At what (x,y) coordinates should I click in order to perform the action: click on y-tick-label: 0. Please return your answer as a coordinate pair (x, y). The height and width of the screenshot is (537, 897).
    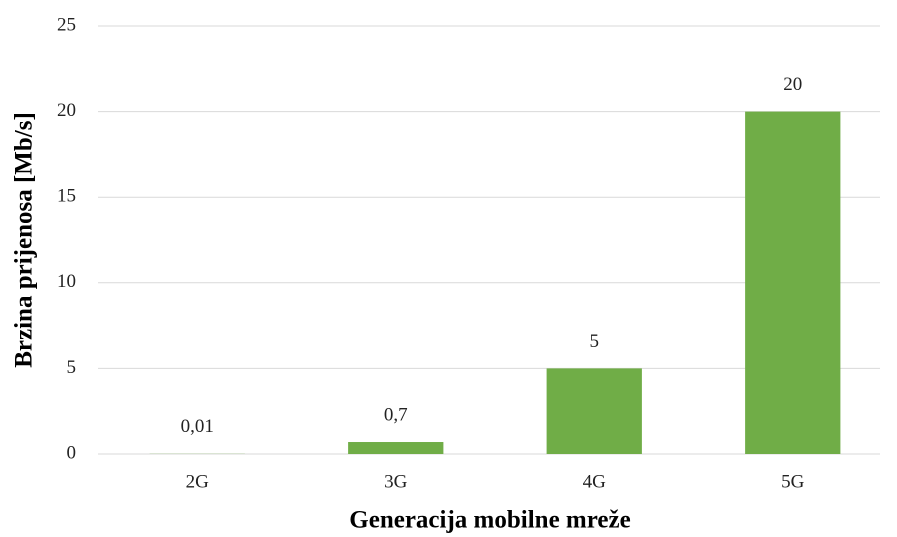
    Looking at the image, I should click on (72, 452).